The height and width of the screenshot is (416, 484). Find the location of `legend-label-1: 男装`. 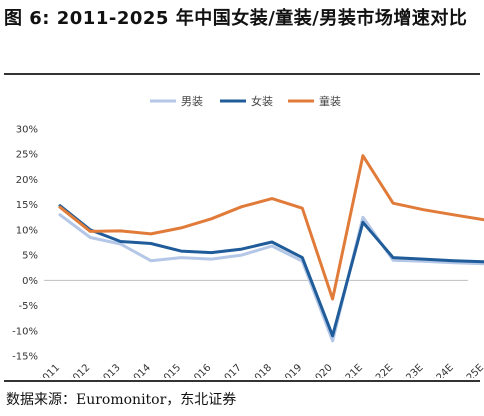

legend-label-1: 男装 is located at coordinates (192, 101).